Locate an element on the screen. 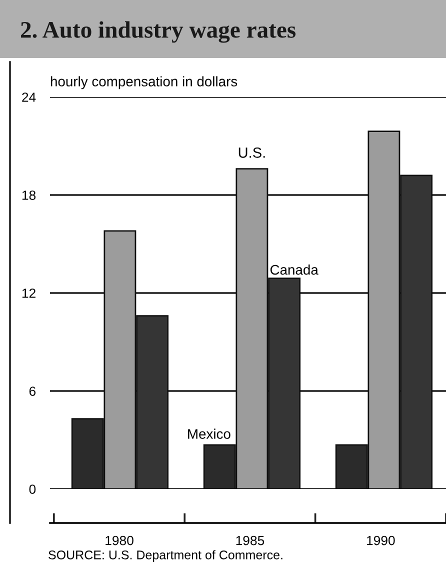 This screenshot has width=446, height=567. series-label: U.S. is located at coordinates (251, 152).